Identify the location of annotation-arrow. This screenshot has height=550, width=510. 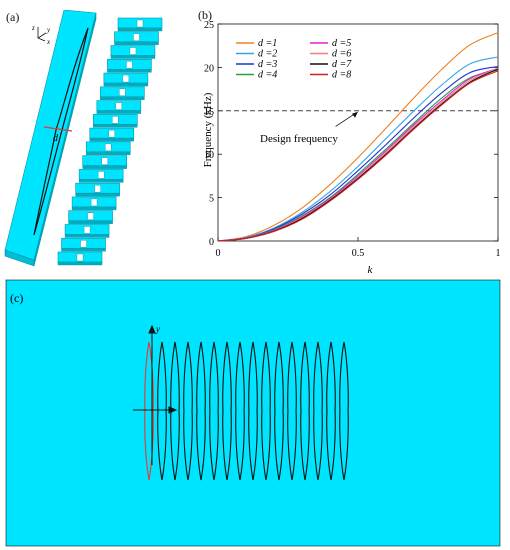
(345, 120).